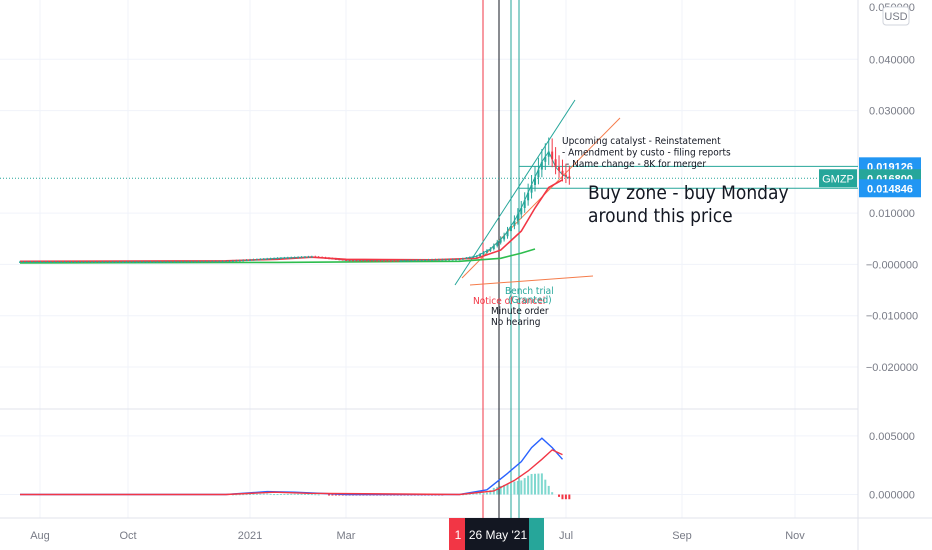 The image size is (932, 550). What do you see at coordinates (417, 534) in the screenshot?
I see `time-axis: 1 26 May '21 Aug Oct 2021 Mar Jul Sep Nov` at bounding box center [417, 534].